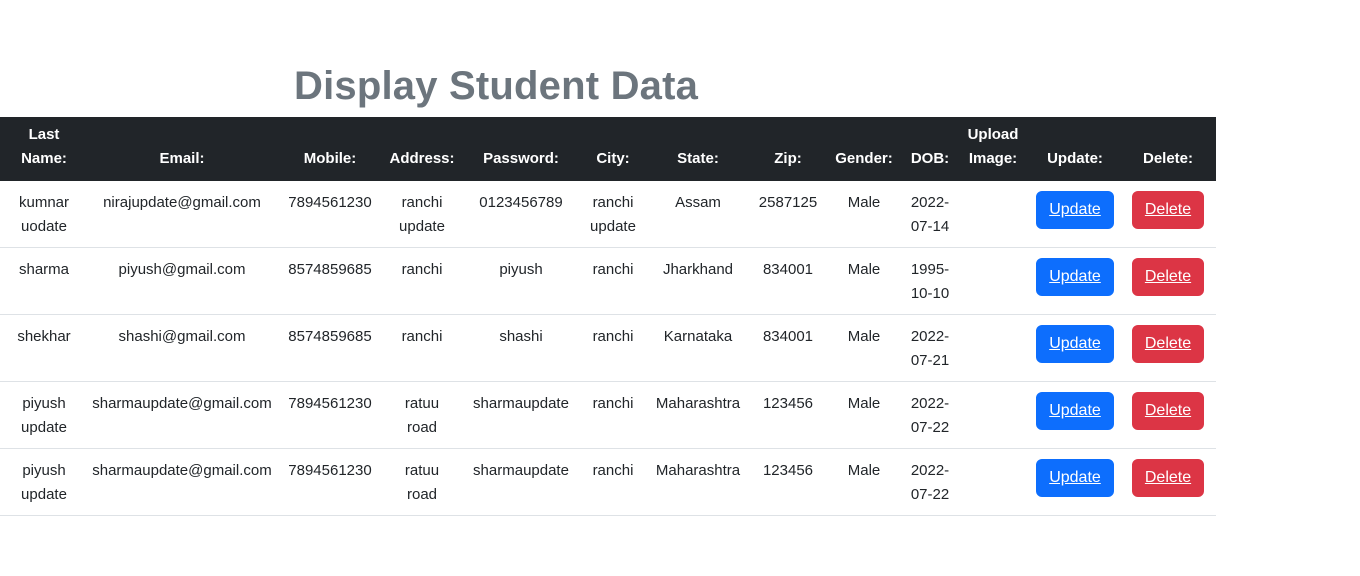 This screenshot has height=576, width=1360. What do you see at coordinates (496, 86) in the screenshot?
I see `page-title: Display Student Data` at bounding box center [496, 86].